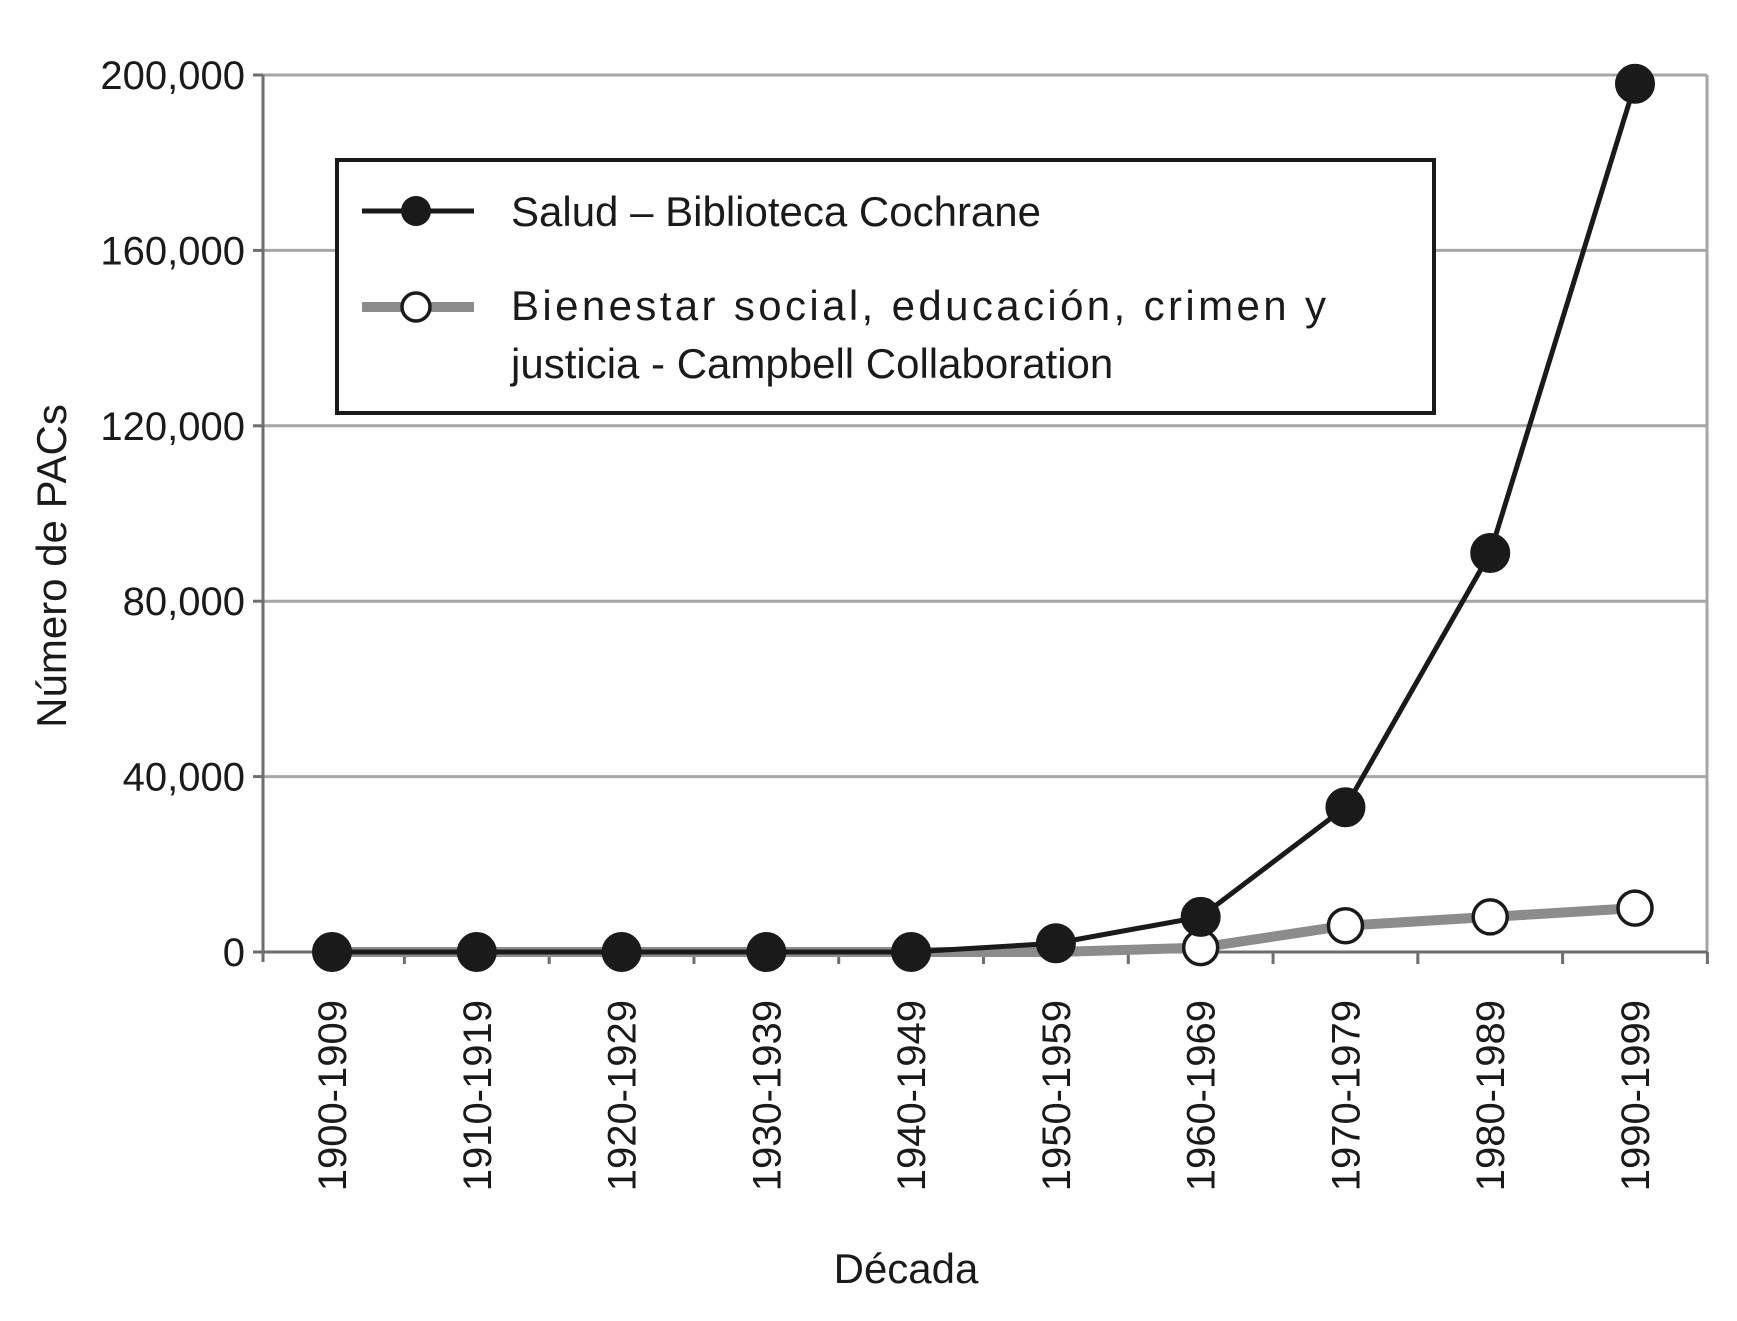 The width and height of the screenshot is (1737, 1321). Describe the element at coordinates (767, 1095) in the screenshot. I see `x-tick-label: 1930-1939` at that location.